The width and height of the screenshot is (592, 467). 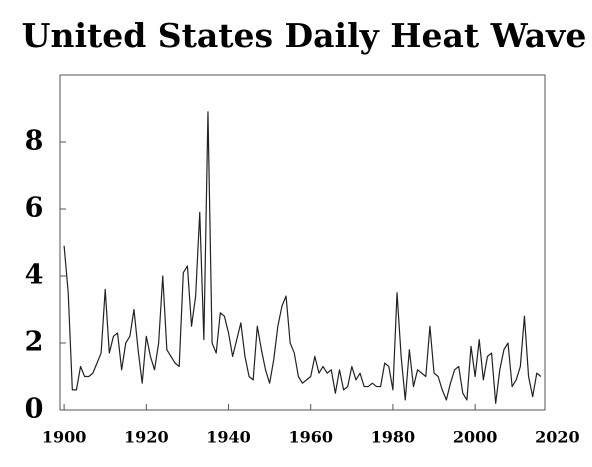 I want to click on x-tick-label: 1980, so click(x=393, y=437).